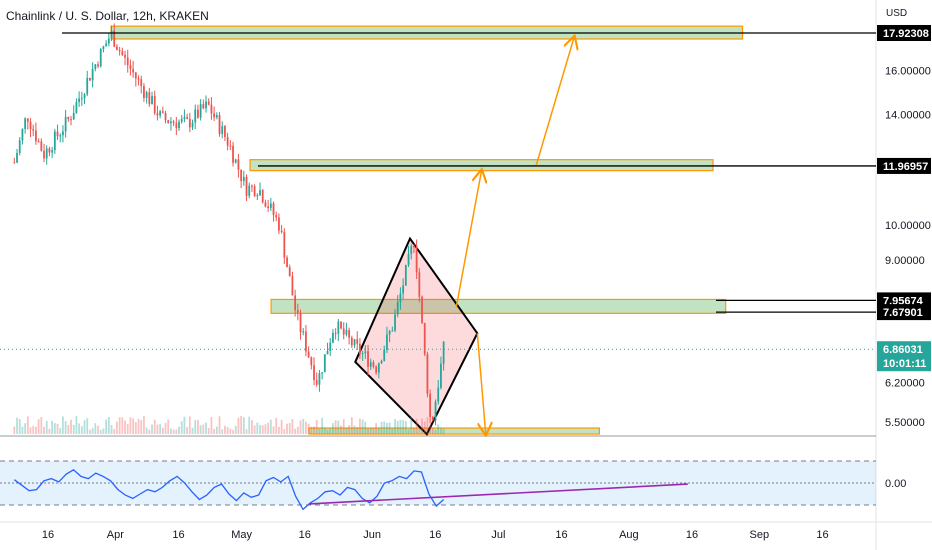 The height and width of the screenshot is (550, 932). I want to click on current-price-label: 6.86031, so click(903, 350).